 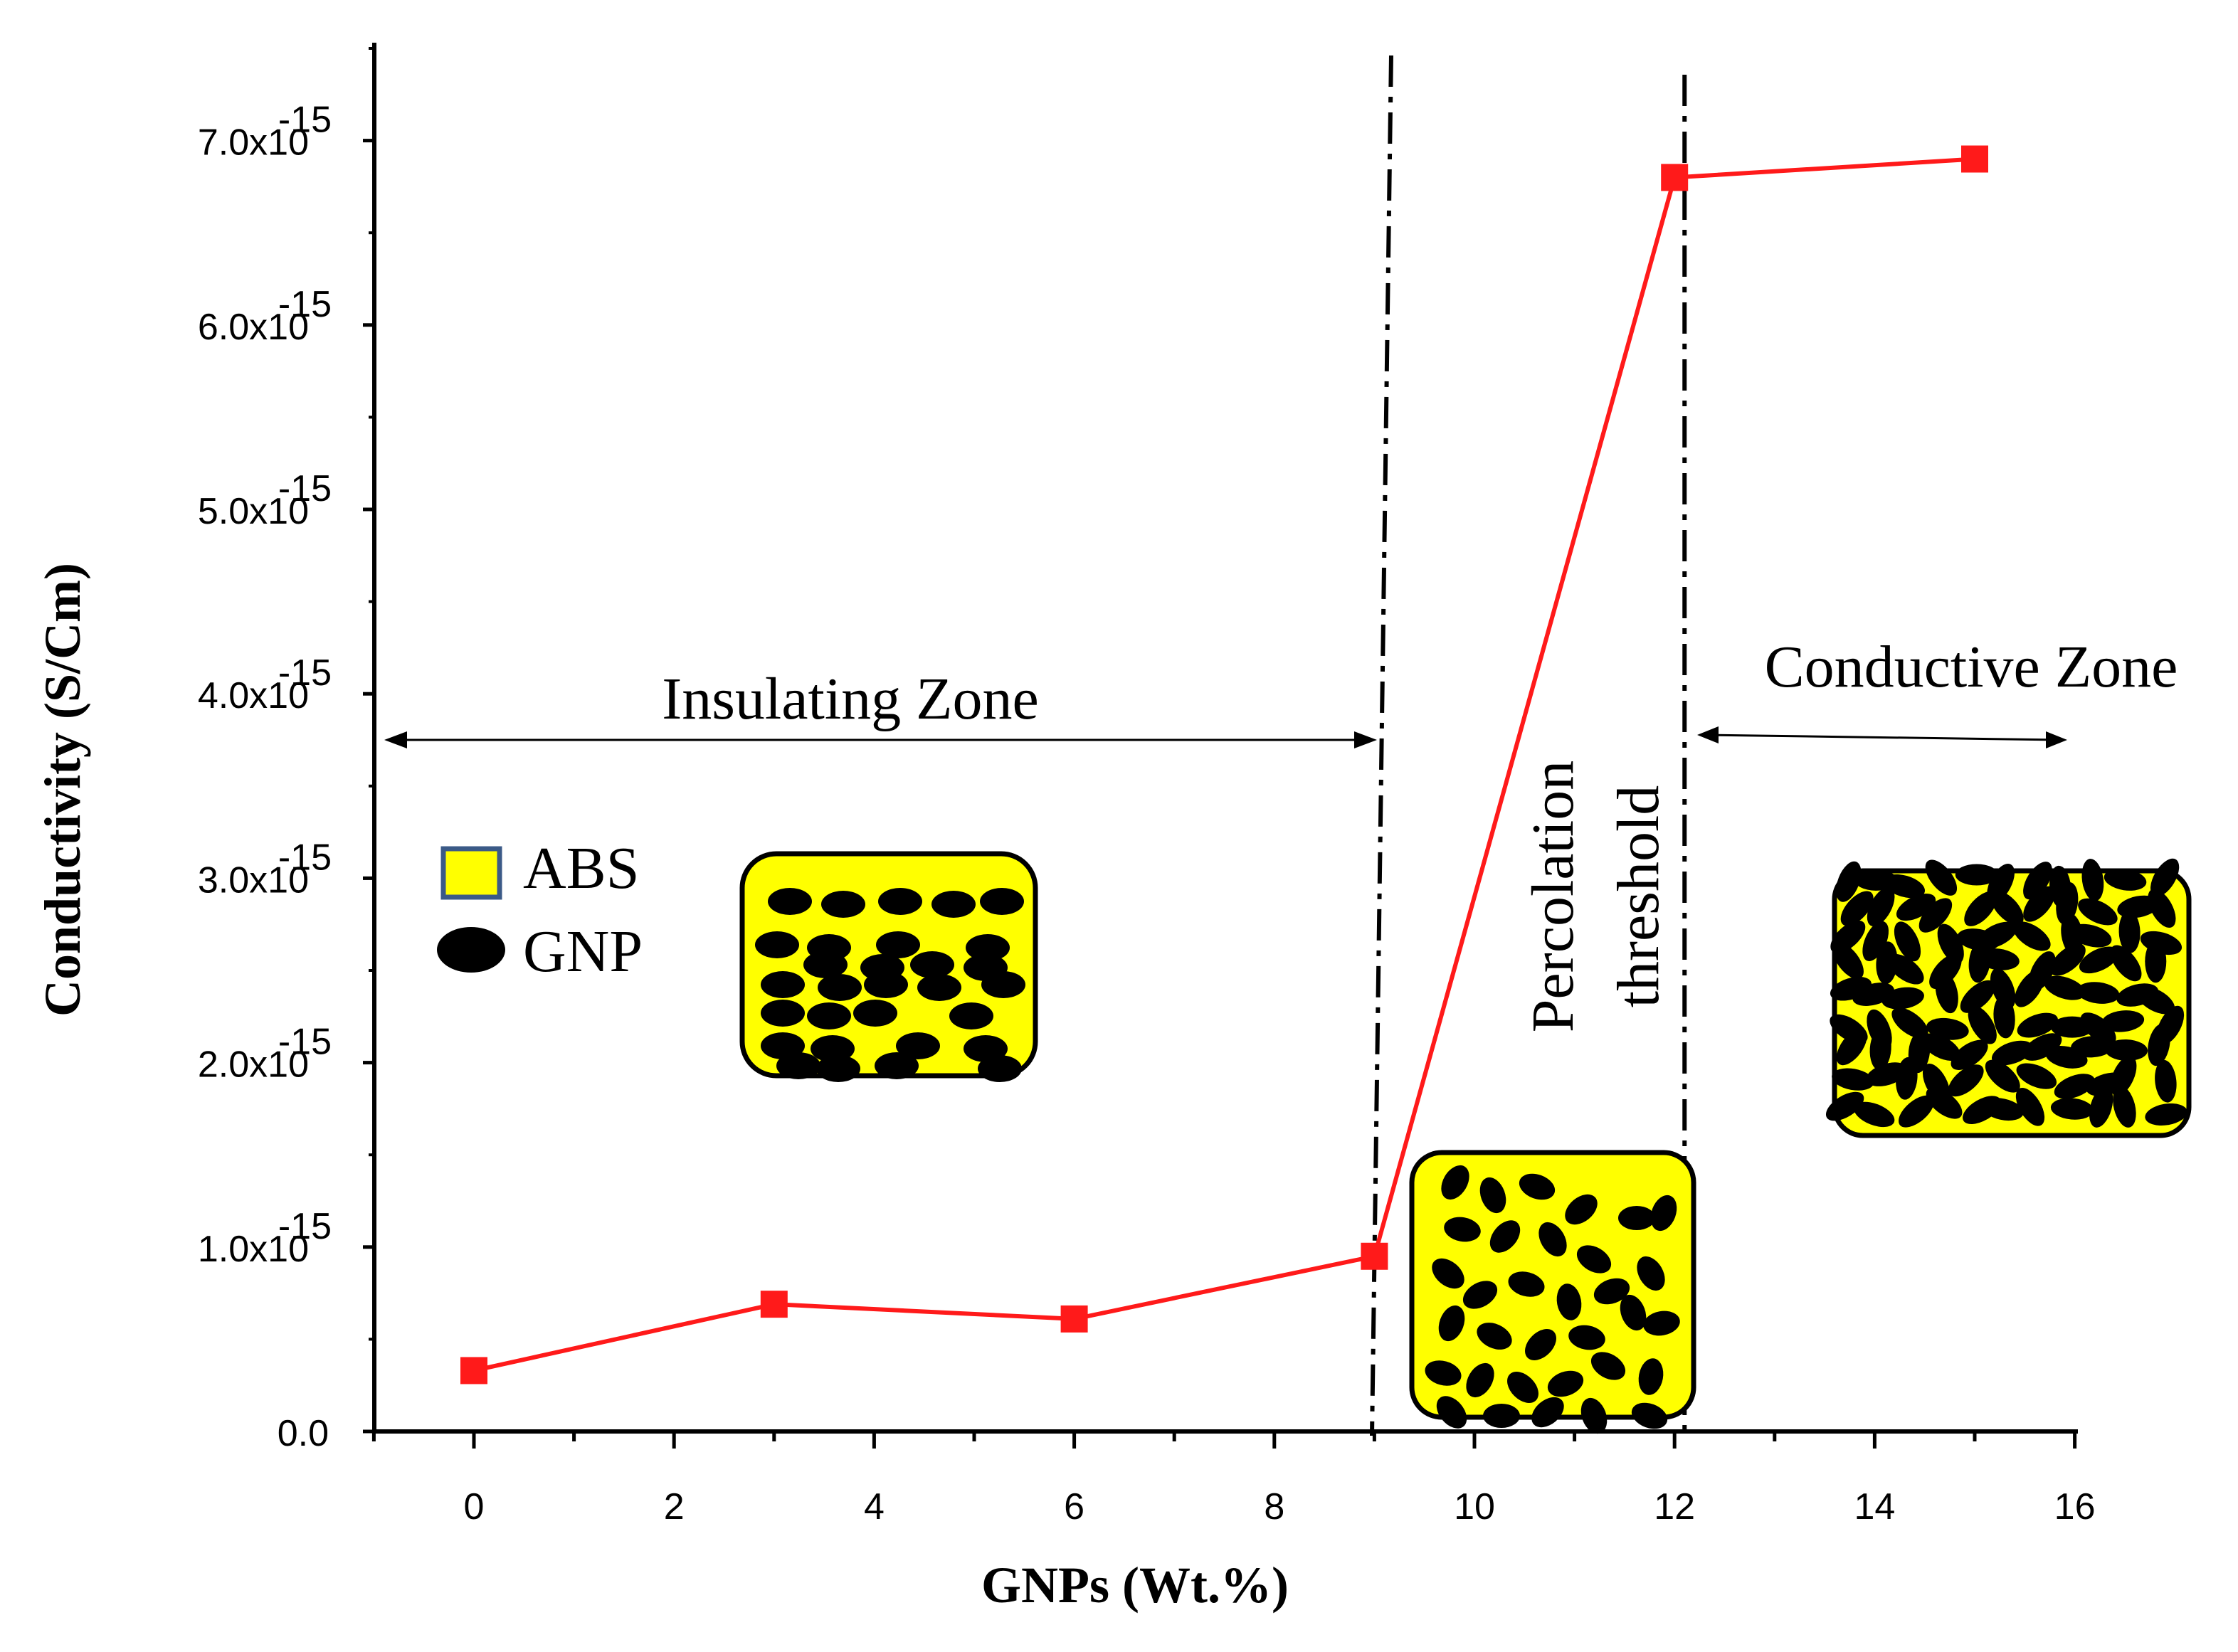 I want to click on insulating-composite-schematic, so click(x=888, y=966).